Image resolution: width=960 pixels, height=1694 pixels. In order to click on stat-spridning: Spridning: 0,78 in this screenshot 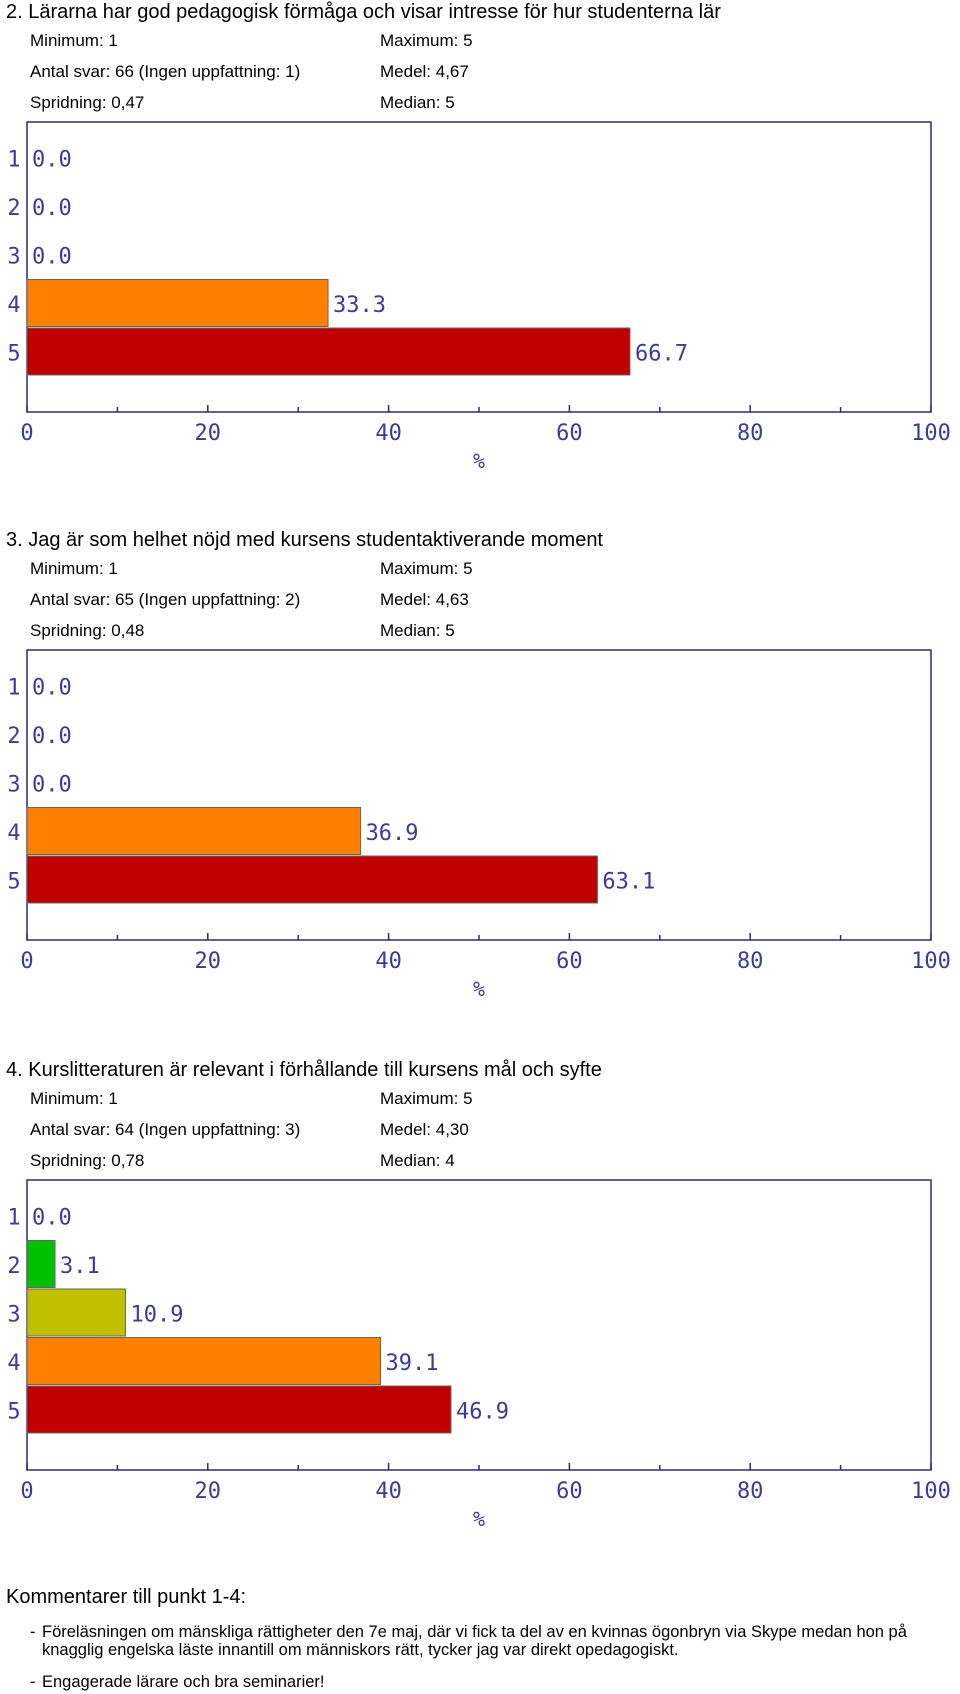, I will do `click(87, 1160)`.